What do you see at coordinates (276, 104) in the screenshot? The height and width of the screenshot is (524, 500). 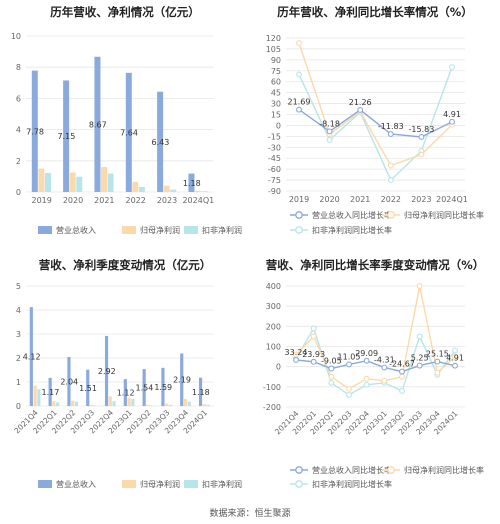 I see `y-tick-label: 30` at bounding box center [276, 104].